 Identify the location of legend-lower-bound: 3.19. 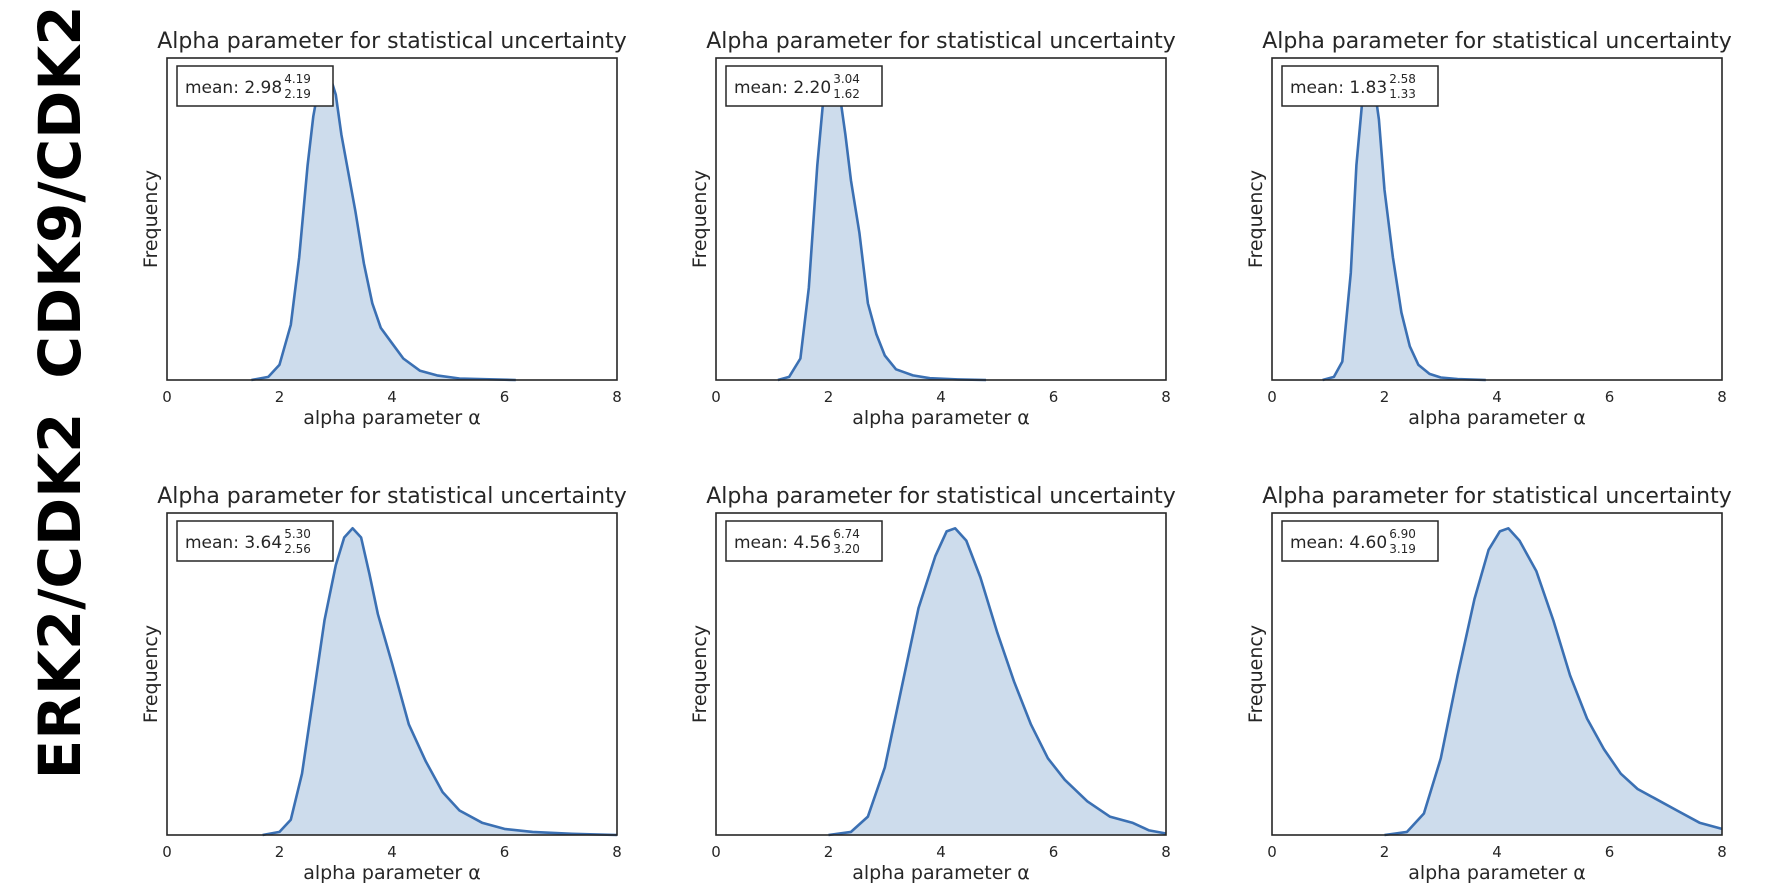
(1402, 549).